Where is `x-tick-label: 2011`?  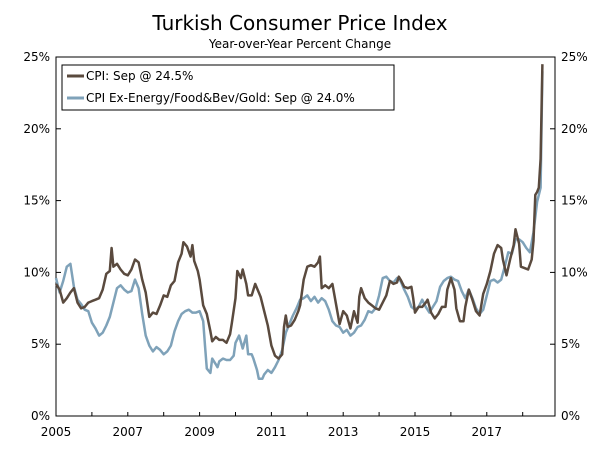
x-tick-label: 2011 is located at coordinates (271, 432).